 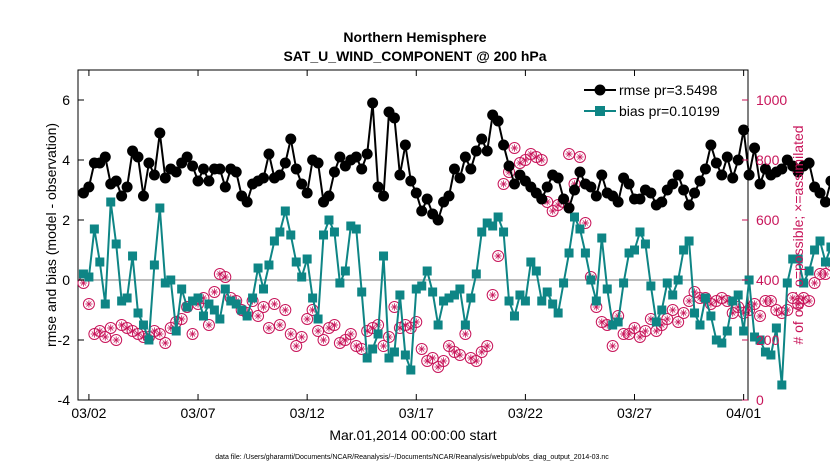 I want to click on x-tick-label: 04/01, so click(x=743, y=413).